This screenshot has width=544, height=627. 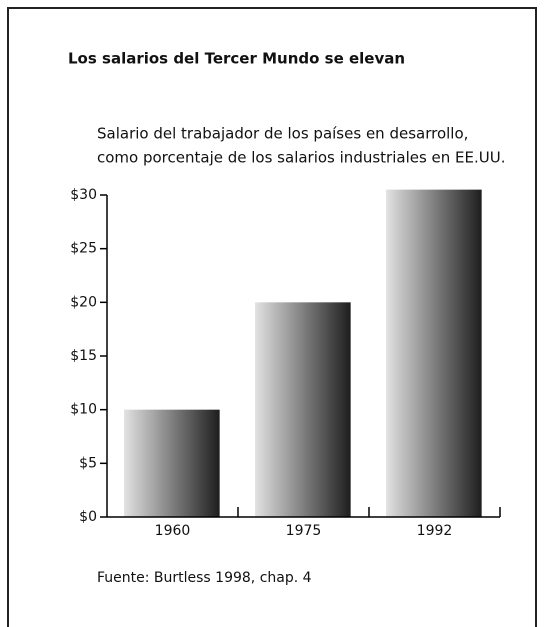 What do you see at coordinates (83, 356) in the screenshot?
I see `y-tick-label: $15` at bounding box center [83, 356].